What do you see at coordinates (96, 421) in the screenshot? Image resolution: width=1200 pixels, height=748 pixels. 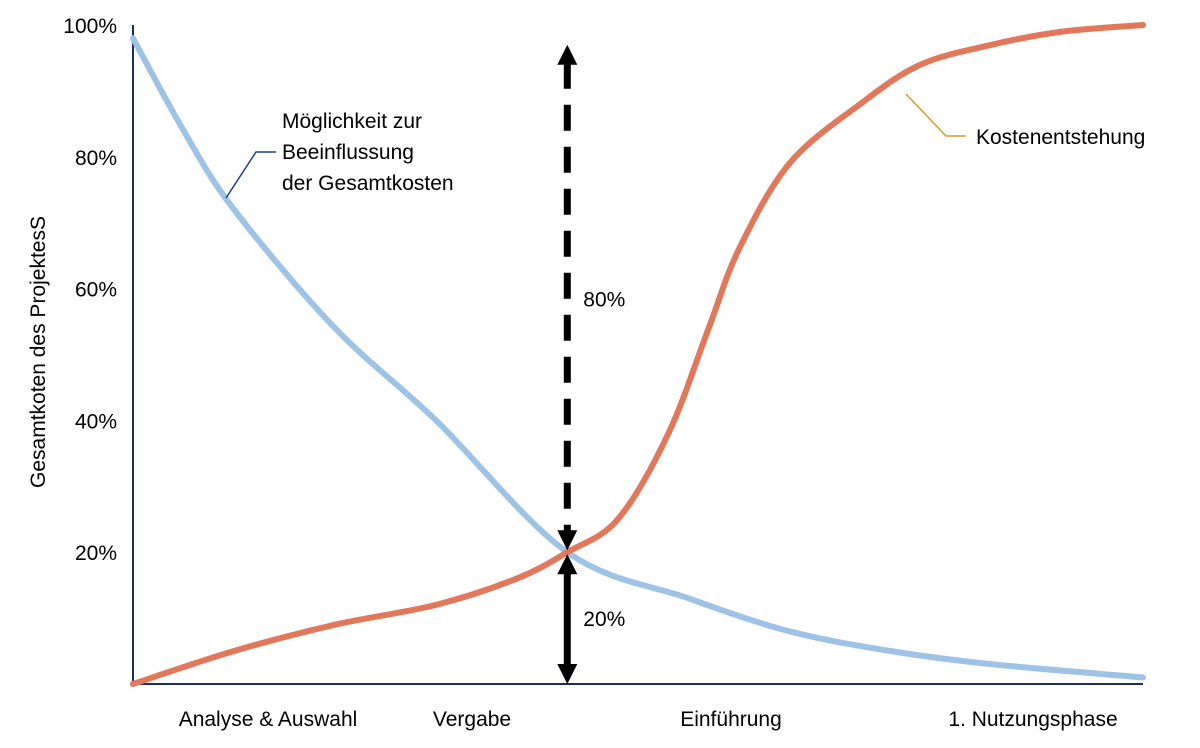 I see `y-tick-label-40: 40%` at bounding box center [96, 421].